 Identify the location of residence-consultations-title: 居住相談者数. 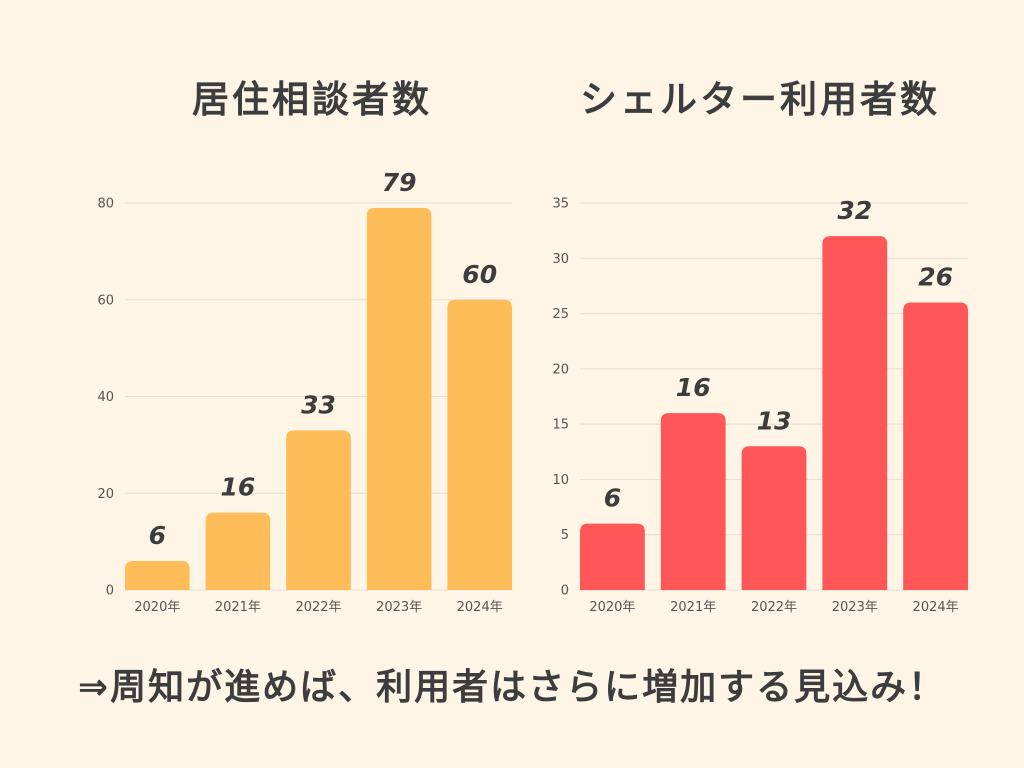
(312, 99).